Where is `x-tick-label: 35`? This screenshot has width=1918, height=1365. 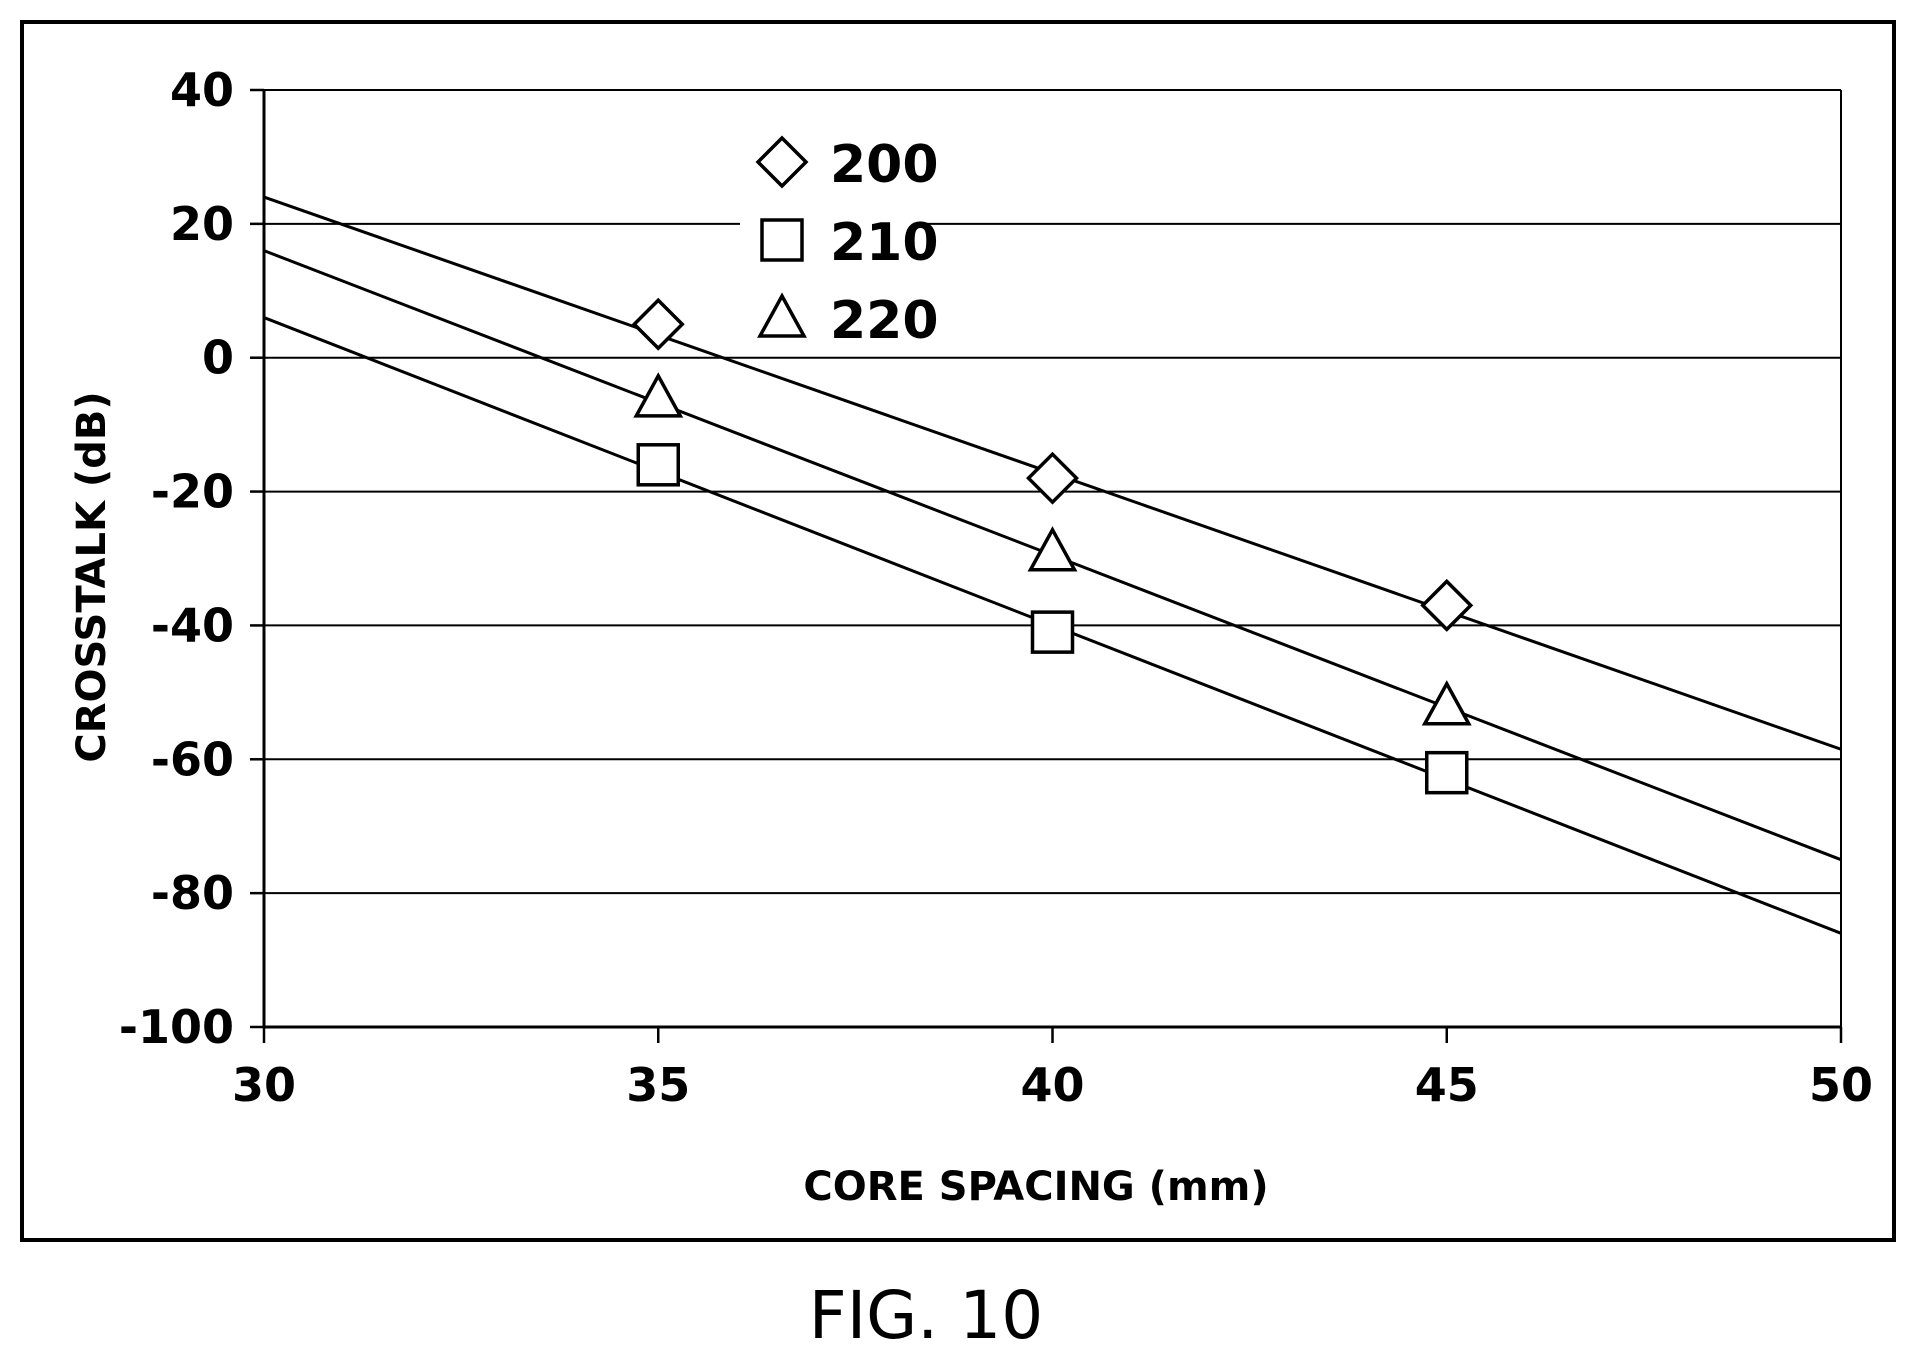 x-tick-label: 35 is located at coordinates (658, 1085).